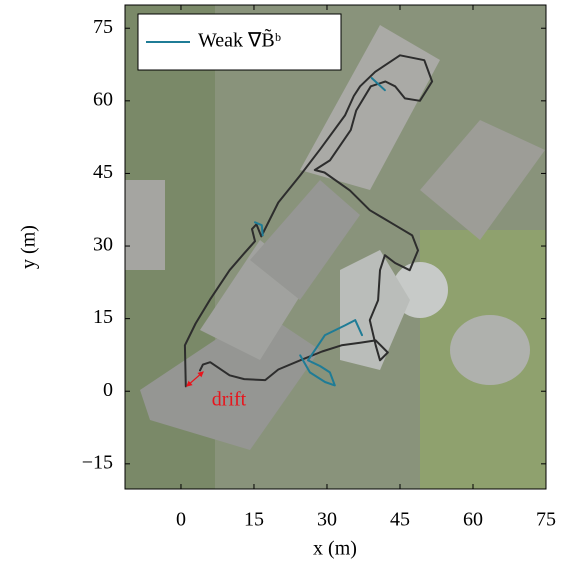 Image resolution: width=561 pixels, height=577 pixels. What do you see at coordinates (97, 462) in the screenshot?
I see `y-tick-label: −15` at bounding box center [97, 462].